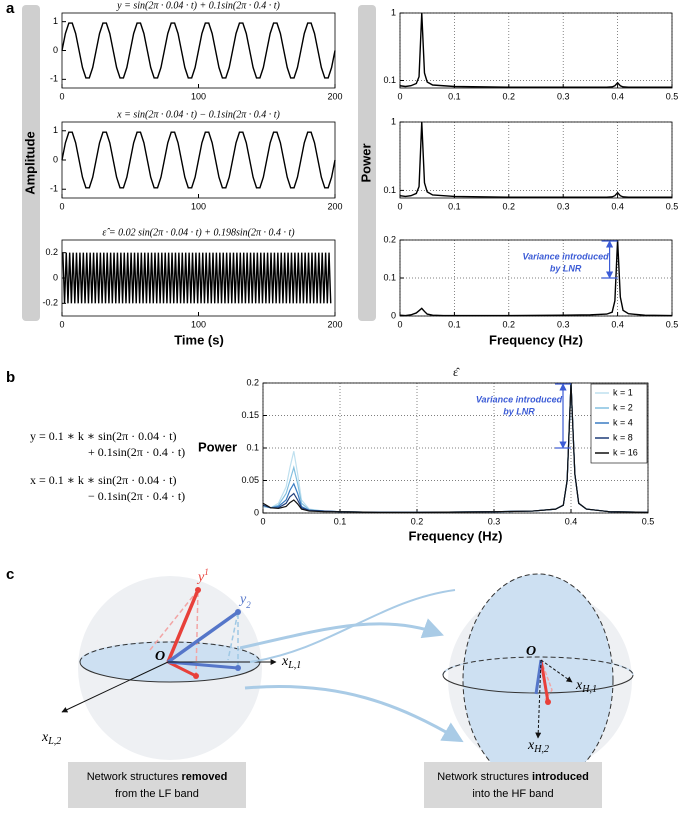 The height and width of the screenshot is (815, 680). I want to click on equation: x = 0.1 ∗ k ∗ sin(2π · 0.04 · t), so click(103, 480).